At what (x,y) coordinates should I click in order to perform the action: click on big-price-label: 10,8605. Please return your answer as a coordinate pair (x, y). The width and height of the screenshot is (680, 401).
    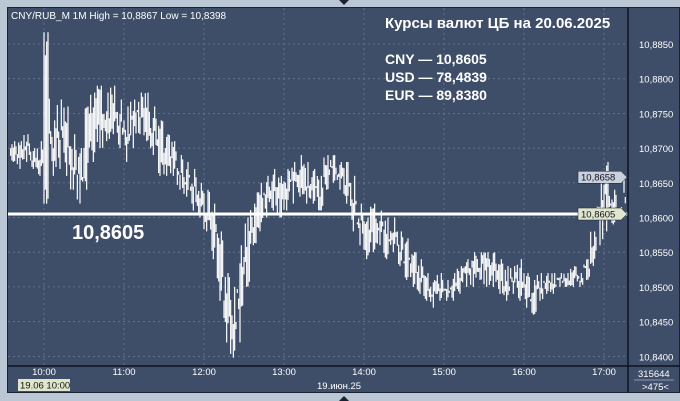
    Looking at the image, I should click on (108, 233).